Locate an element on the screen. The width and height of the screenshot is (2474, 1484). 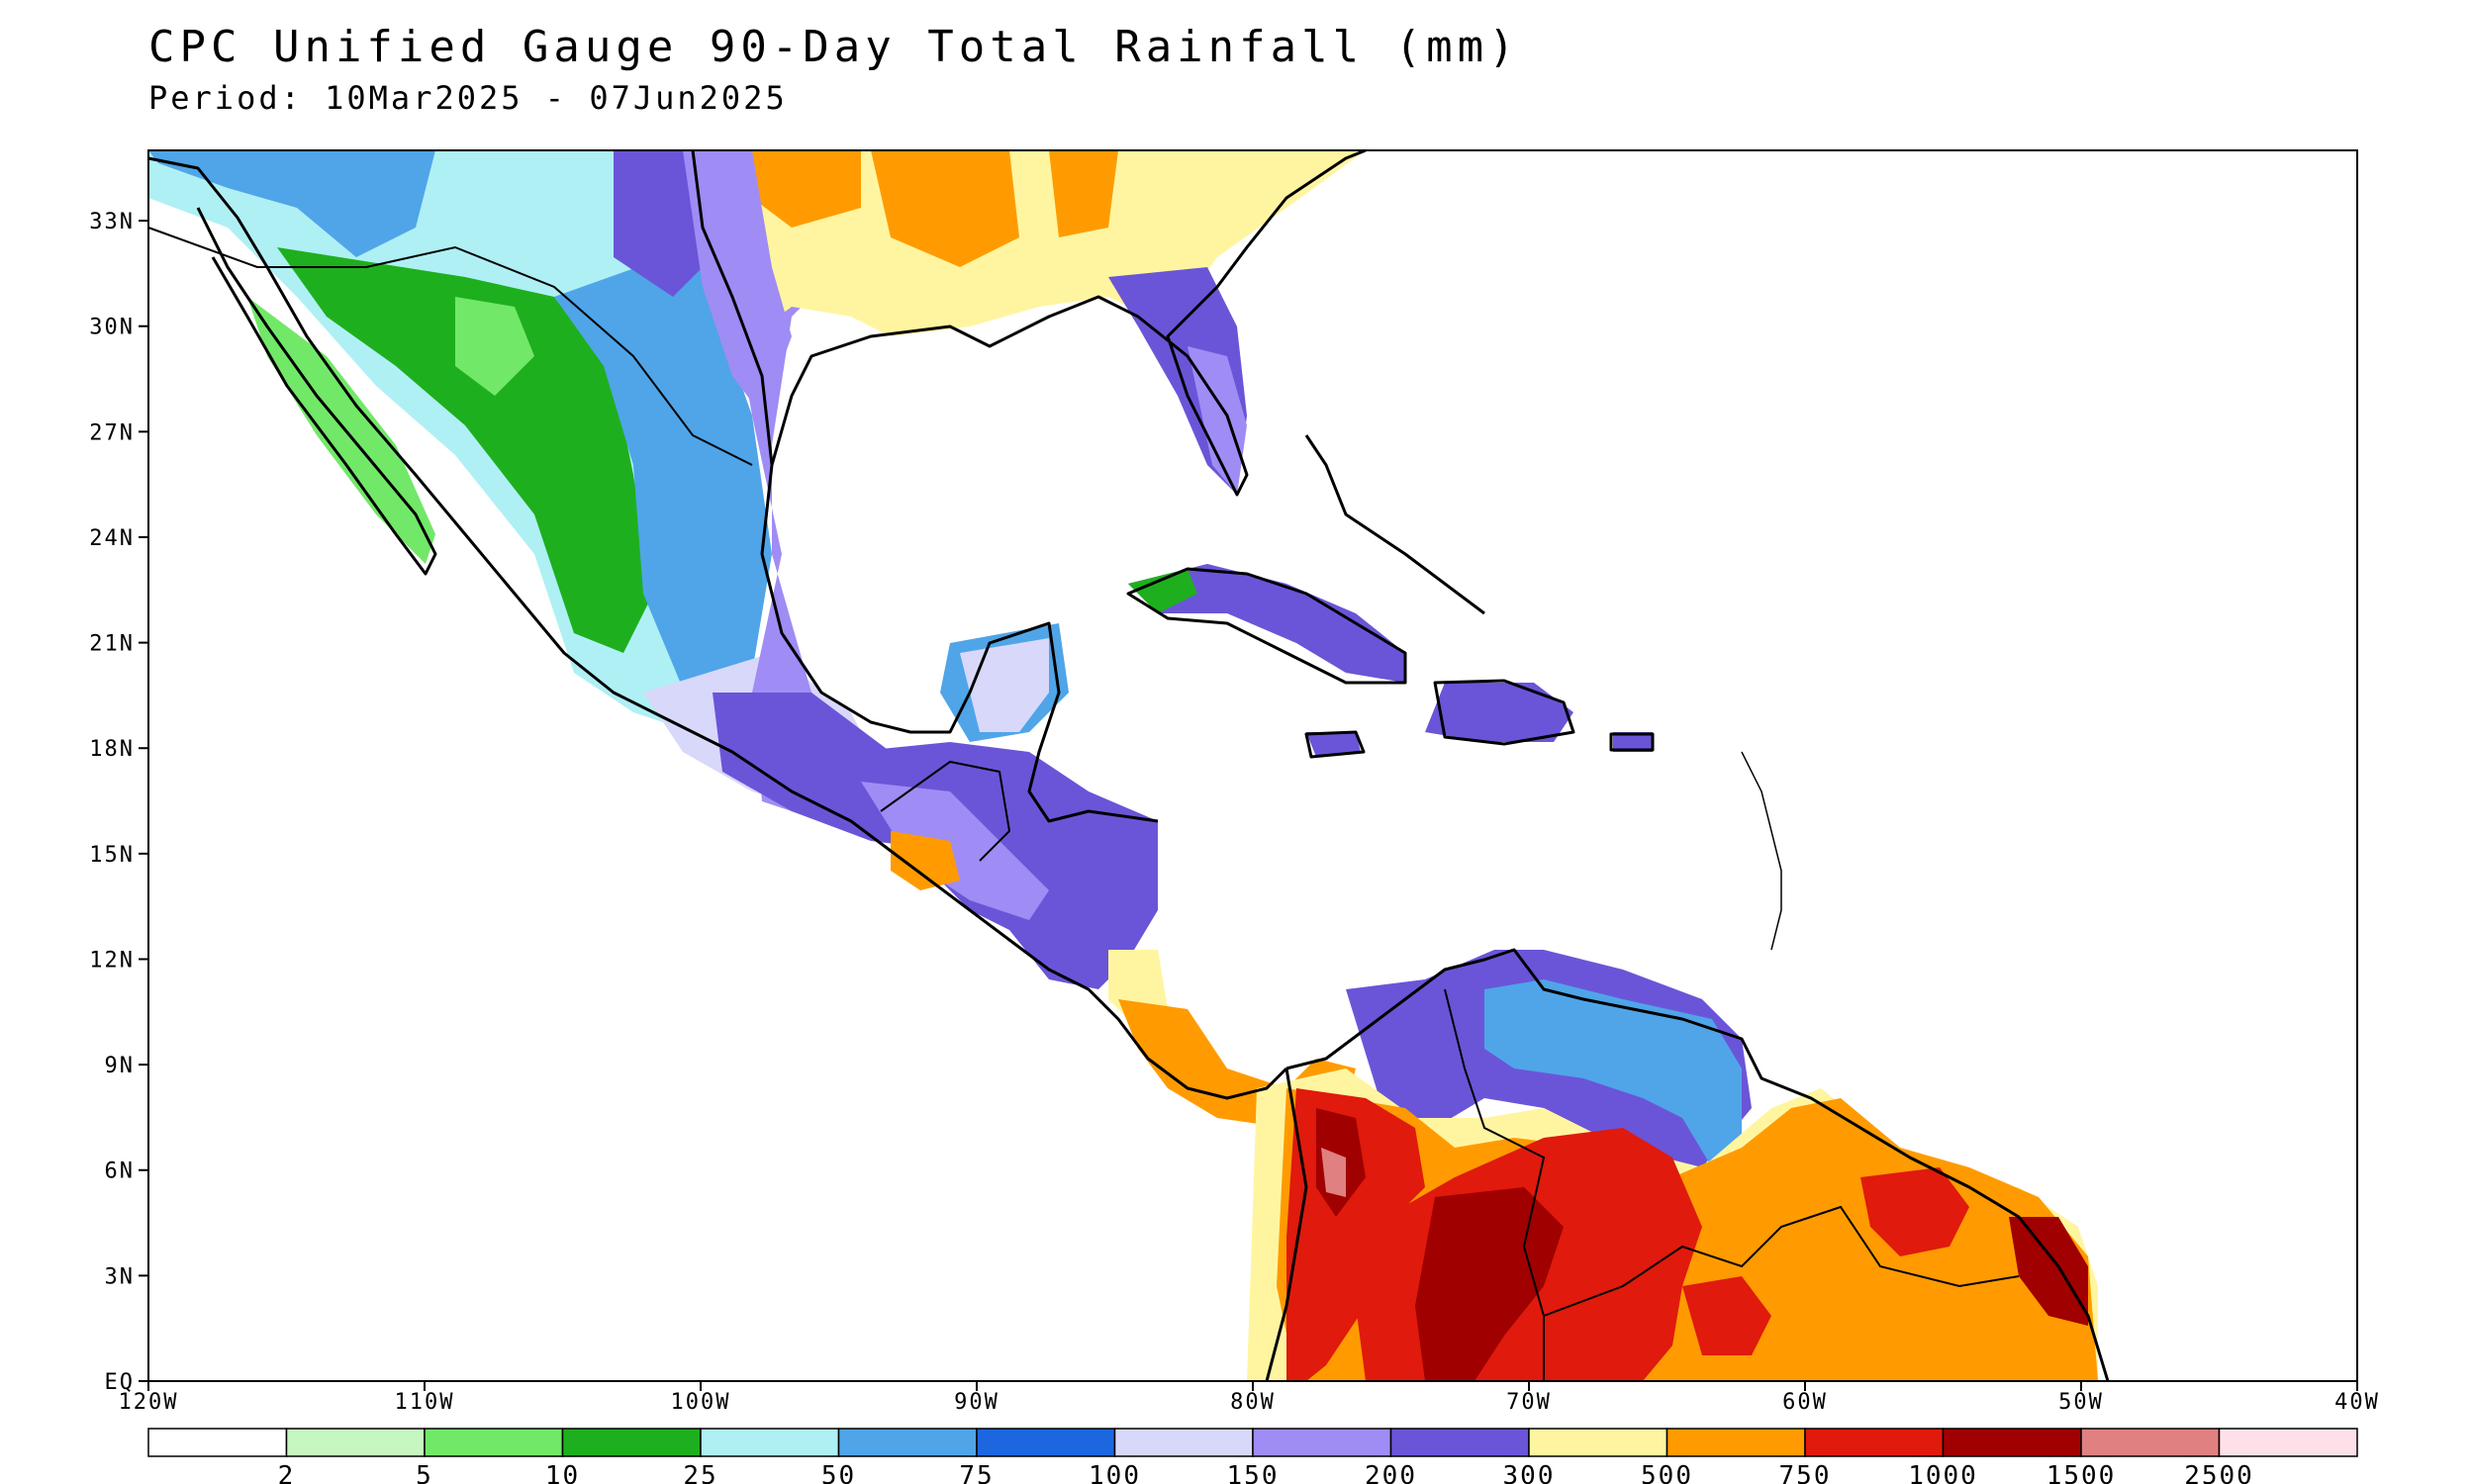
lat-tick-label: 24N is located at coordinates (112, 538).